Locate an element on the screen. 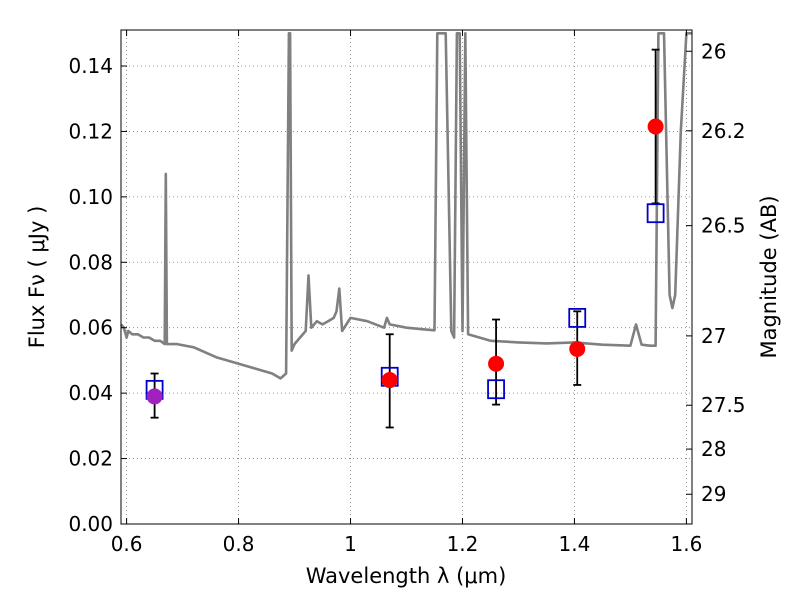 The width and height of the screenshot is (800, 600). y-tick-label: 0.02 is located at coordinates (90, 459).